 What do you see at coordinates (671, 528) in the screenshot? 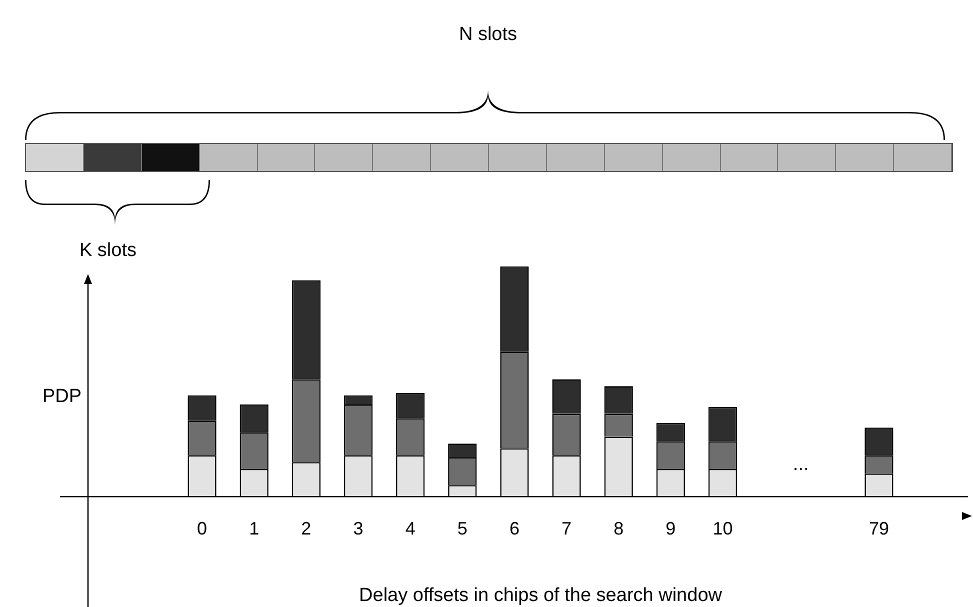
I see `x-tick-label: 9` at bounding box center [671, 528].